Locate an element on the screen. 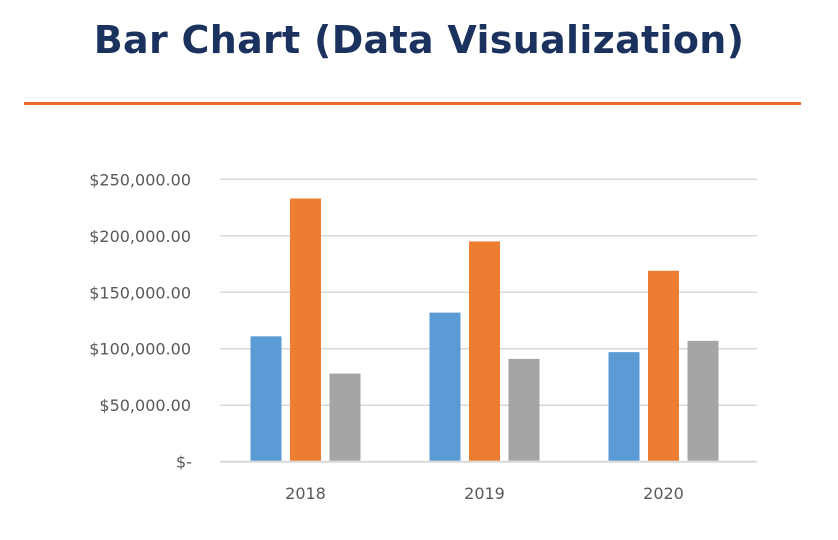 Image resolution: width=838 pixels, height=540 pixels. x-tick-label: 2018 is located at coordinates (305, 493).